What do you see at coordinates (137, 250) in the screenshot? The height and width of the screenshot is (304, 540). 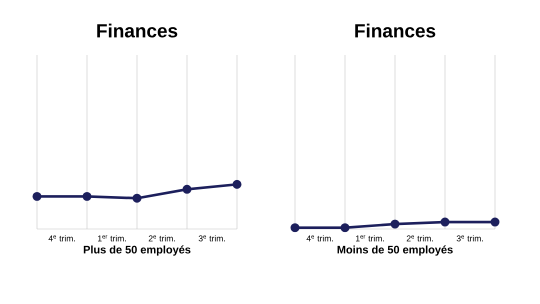 I see `x-axis-title: Plus de 50 employés` at bounding box center [137, 250].